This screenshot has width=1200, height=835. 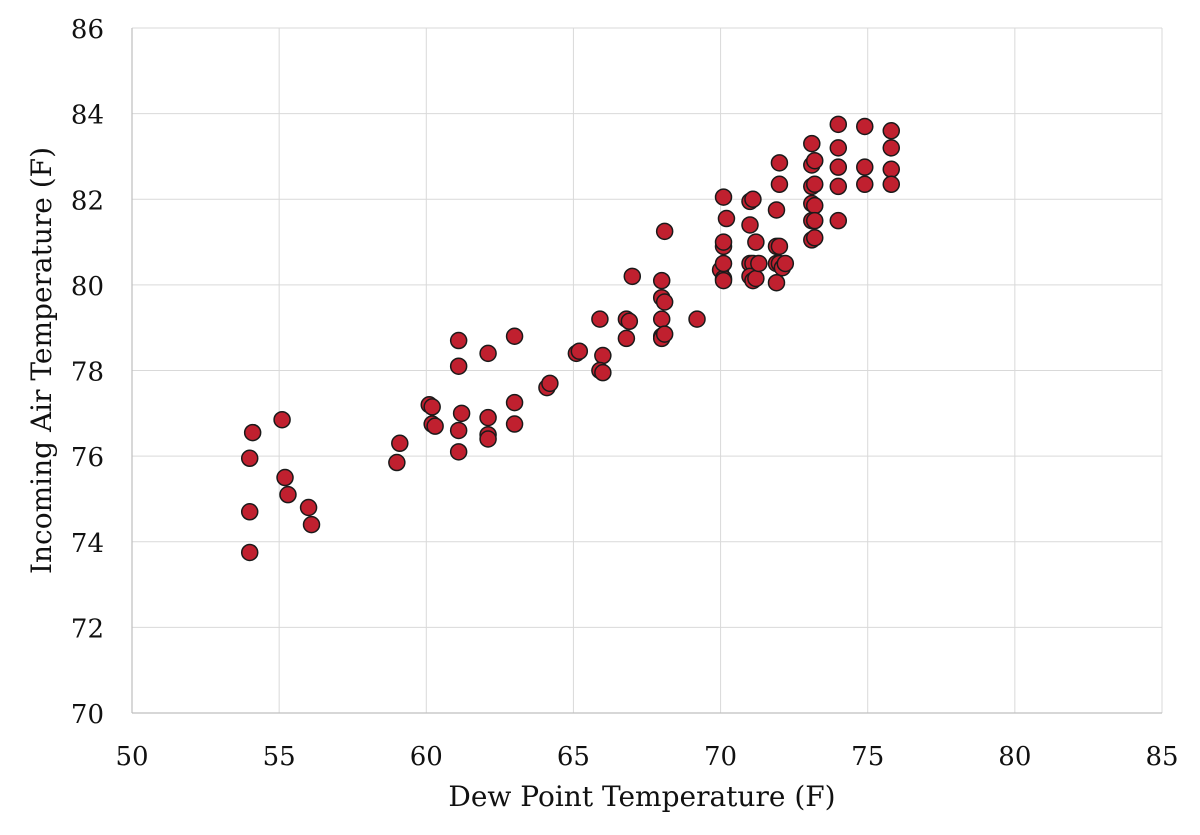 I want to click on x-tick-label: 65, so click(x=573, y=757).